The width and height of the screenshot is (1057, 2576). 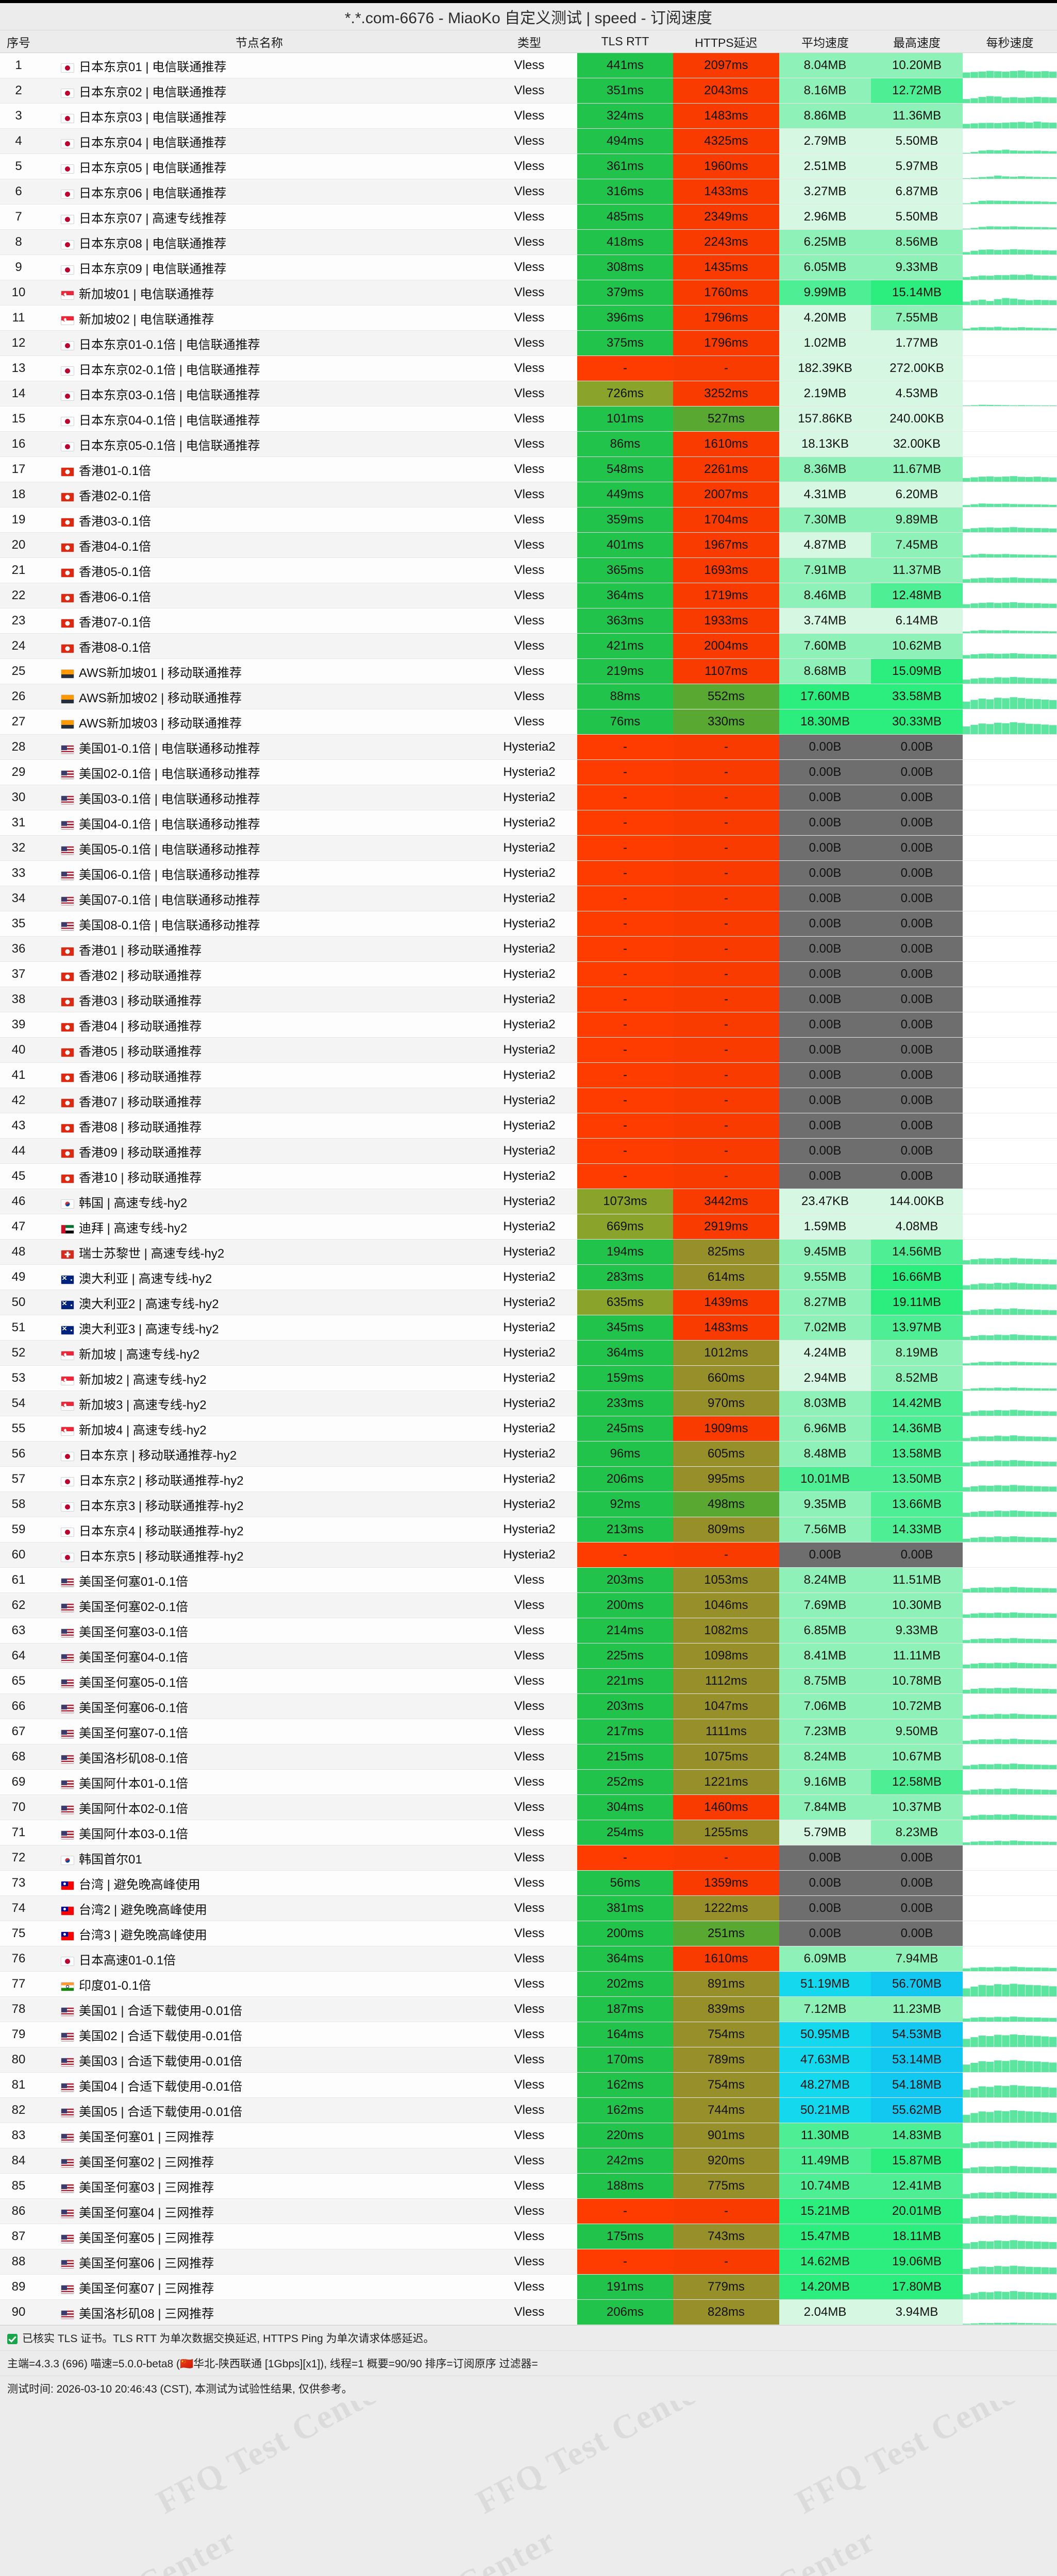 What do you see at coordinates (259, 570) in the screenshot?
I see `node-name-cell: 香港05-0.1倍` at bounding box center [259, 570].